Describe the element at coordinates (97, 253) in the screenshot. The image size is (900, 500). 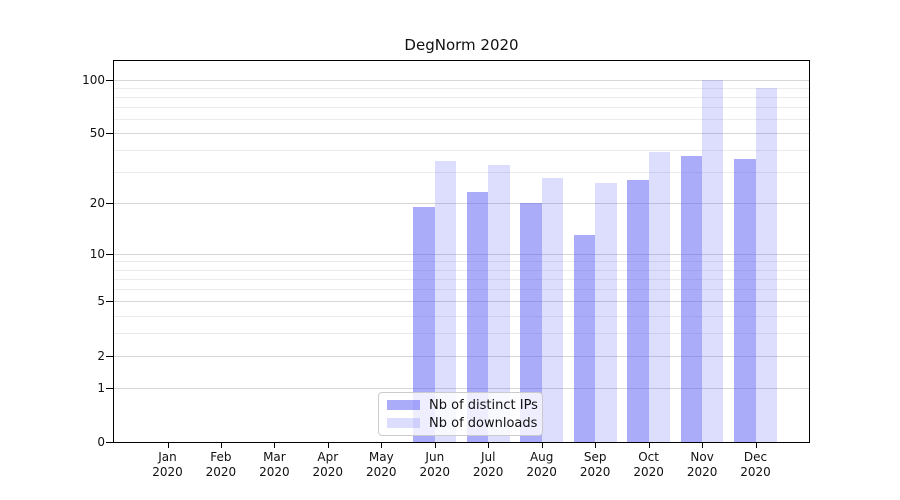
I see `y-axis-tick-label-10: 10` at that location.